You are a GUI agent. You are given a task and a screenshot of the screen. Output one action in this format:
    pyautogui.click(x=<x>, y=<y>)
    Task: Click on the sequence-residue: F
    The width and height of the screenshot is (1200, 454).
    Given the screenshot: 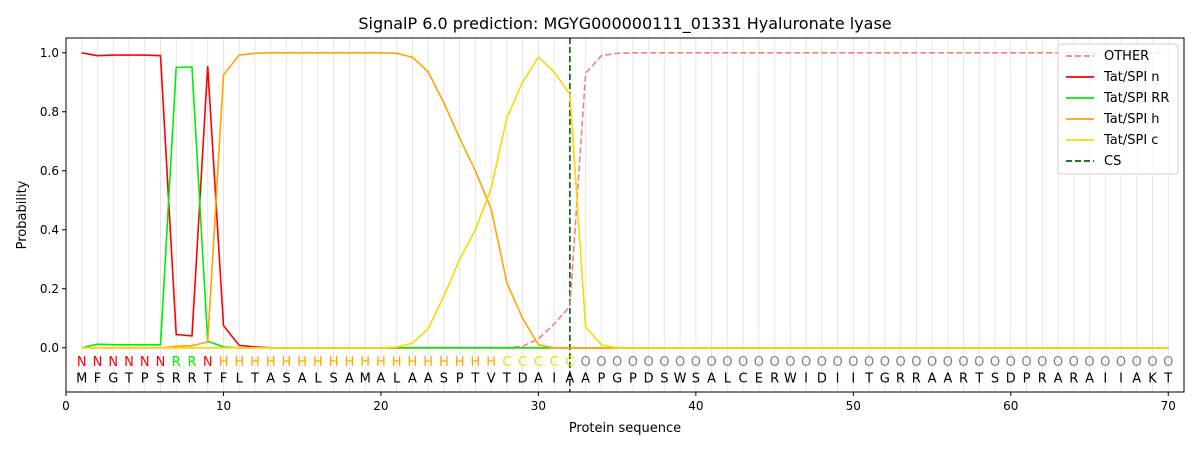 What is the action you would take?
    pyautogui.click(x=97, y=378)
    